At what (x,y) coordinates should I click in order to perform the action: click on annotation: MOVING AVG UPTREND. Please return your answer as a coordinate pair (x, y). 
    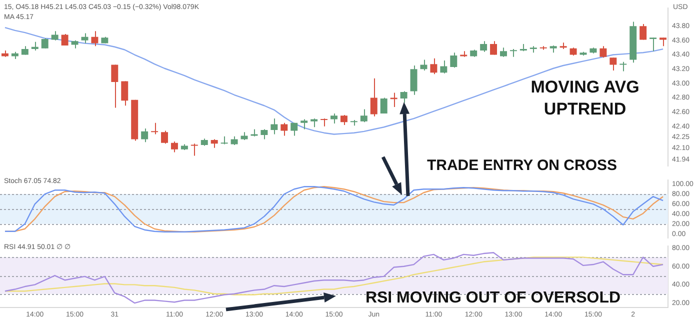
    Looking at the image, I should click on (585, 98).